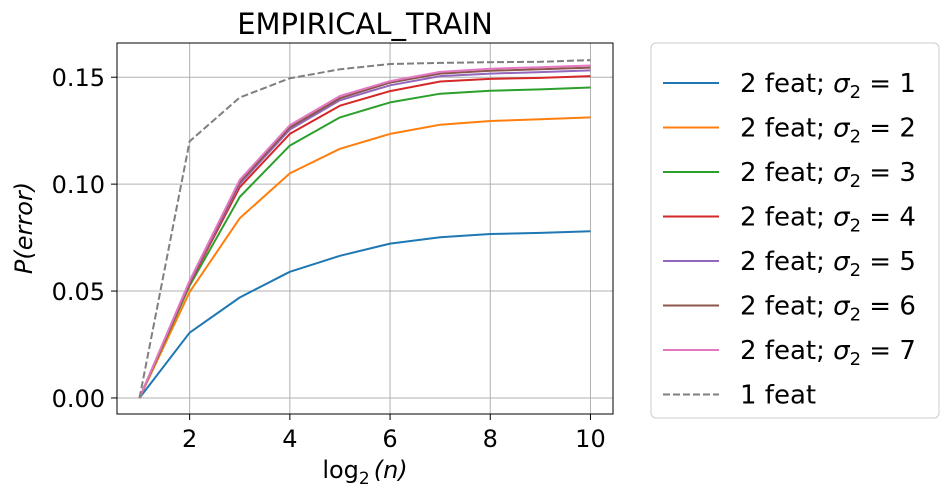  I want to click on y-tick-label: 0.05, so click(78, 292).